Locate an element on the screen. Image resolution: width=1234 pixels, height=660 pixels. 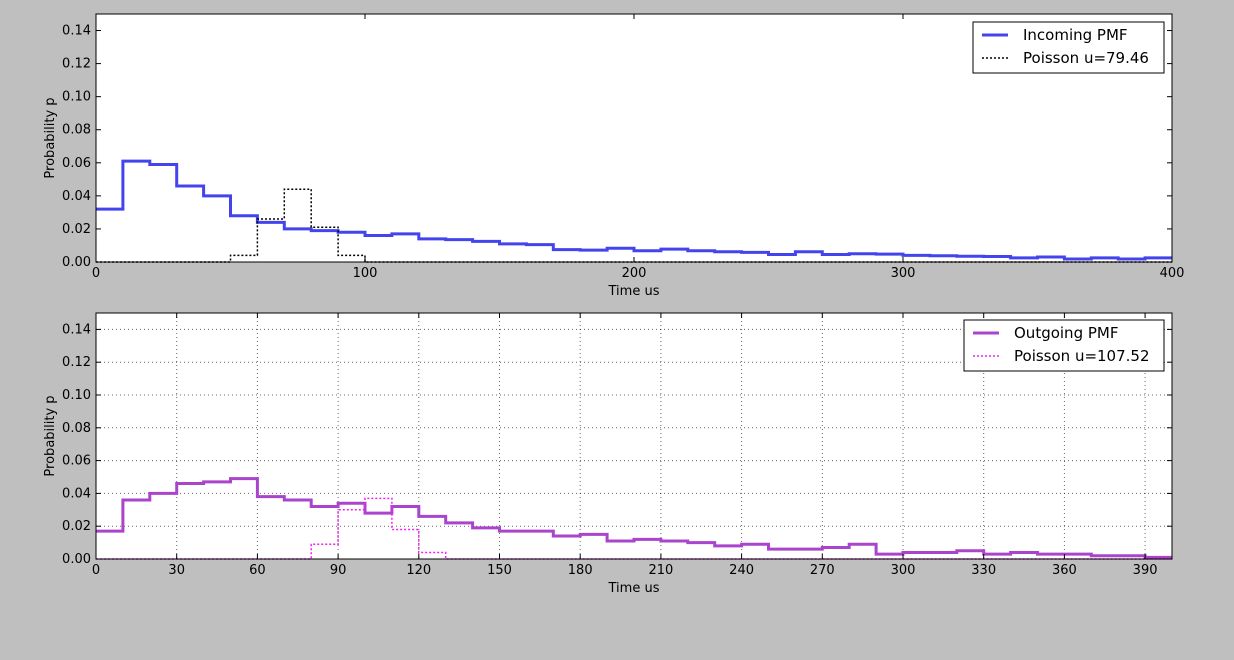
x-tick-label: 90 is located at coordinates (338, 570).